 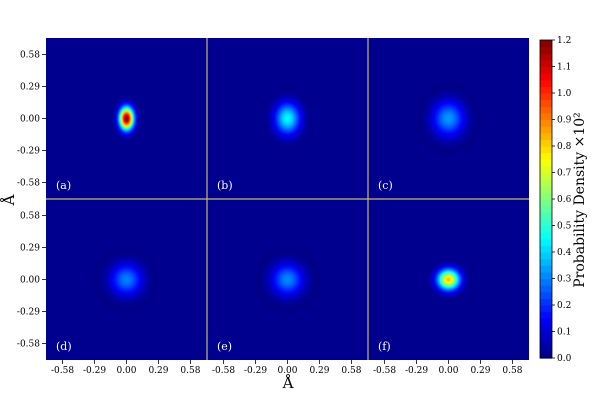 What do you see at coordinates (28, 312) in the screenshot?
I see `y-tick-label: -0.29` at bounding box center [28, 312].